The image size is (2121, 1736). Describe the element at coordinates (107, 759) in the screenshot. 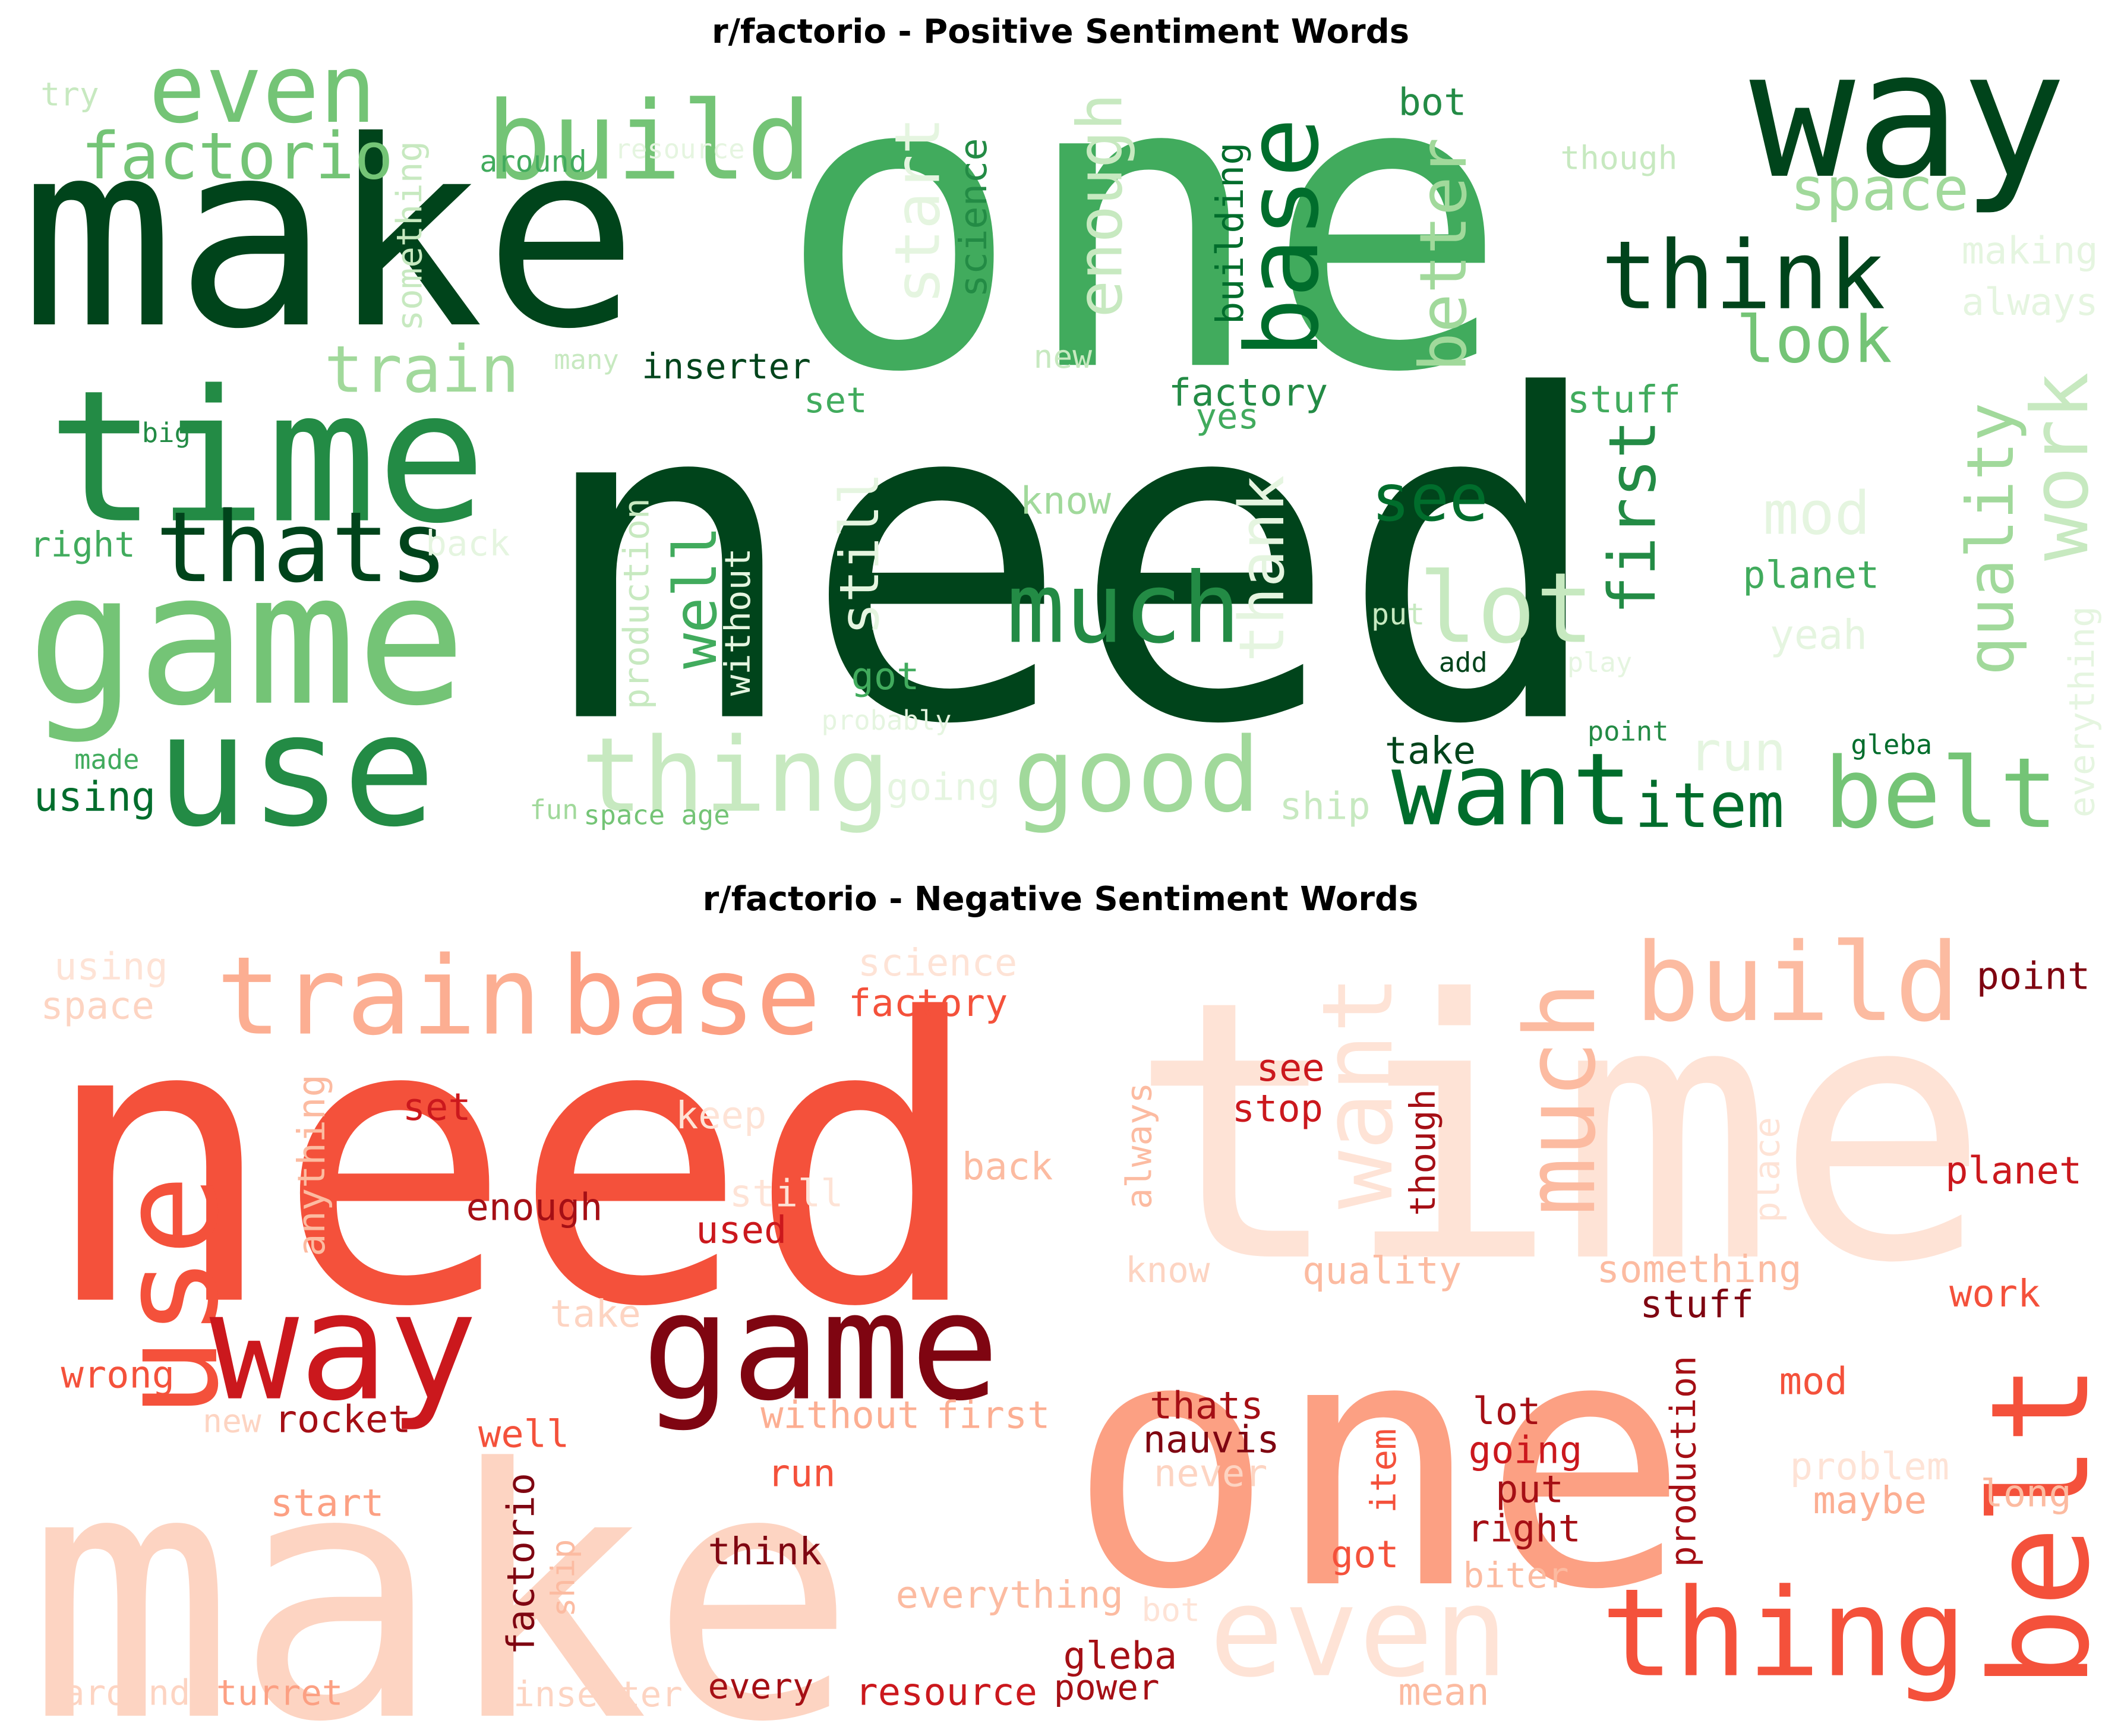

I see `positive-word-made: made` at that location.